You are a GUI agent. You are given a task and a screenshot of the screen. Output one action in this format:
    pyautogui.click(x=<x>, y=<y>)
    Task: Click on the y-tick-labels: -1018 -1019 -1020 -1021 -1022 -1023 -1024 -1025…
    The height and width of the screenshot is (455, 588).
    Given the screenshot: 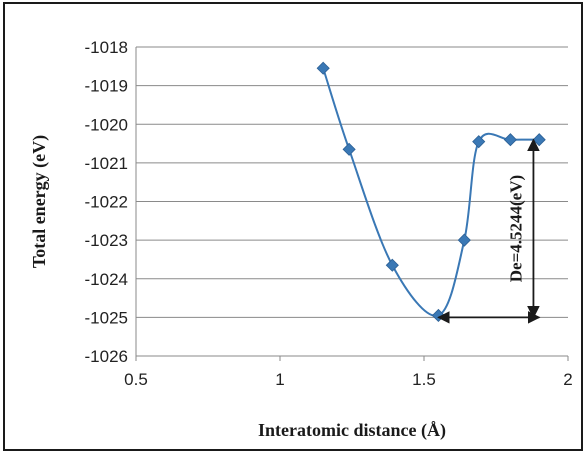 What is the action you would take?
    pyautogui.click(x=106, y=202)
    